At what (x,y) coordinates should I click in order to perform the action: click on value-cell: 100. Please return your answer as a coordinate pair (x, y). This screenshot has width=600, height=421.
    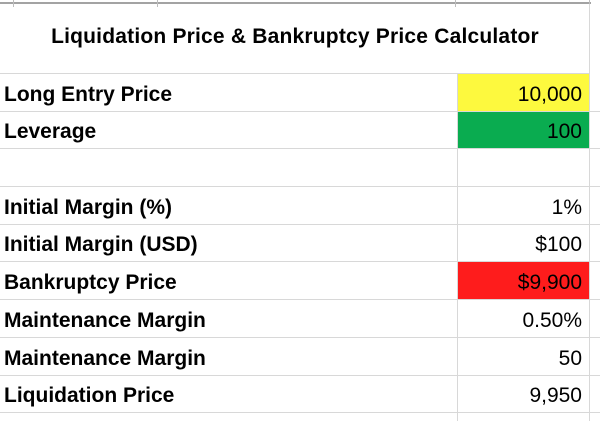
    Looking at the image, I should click on (523, 130).